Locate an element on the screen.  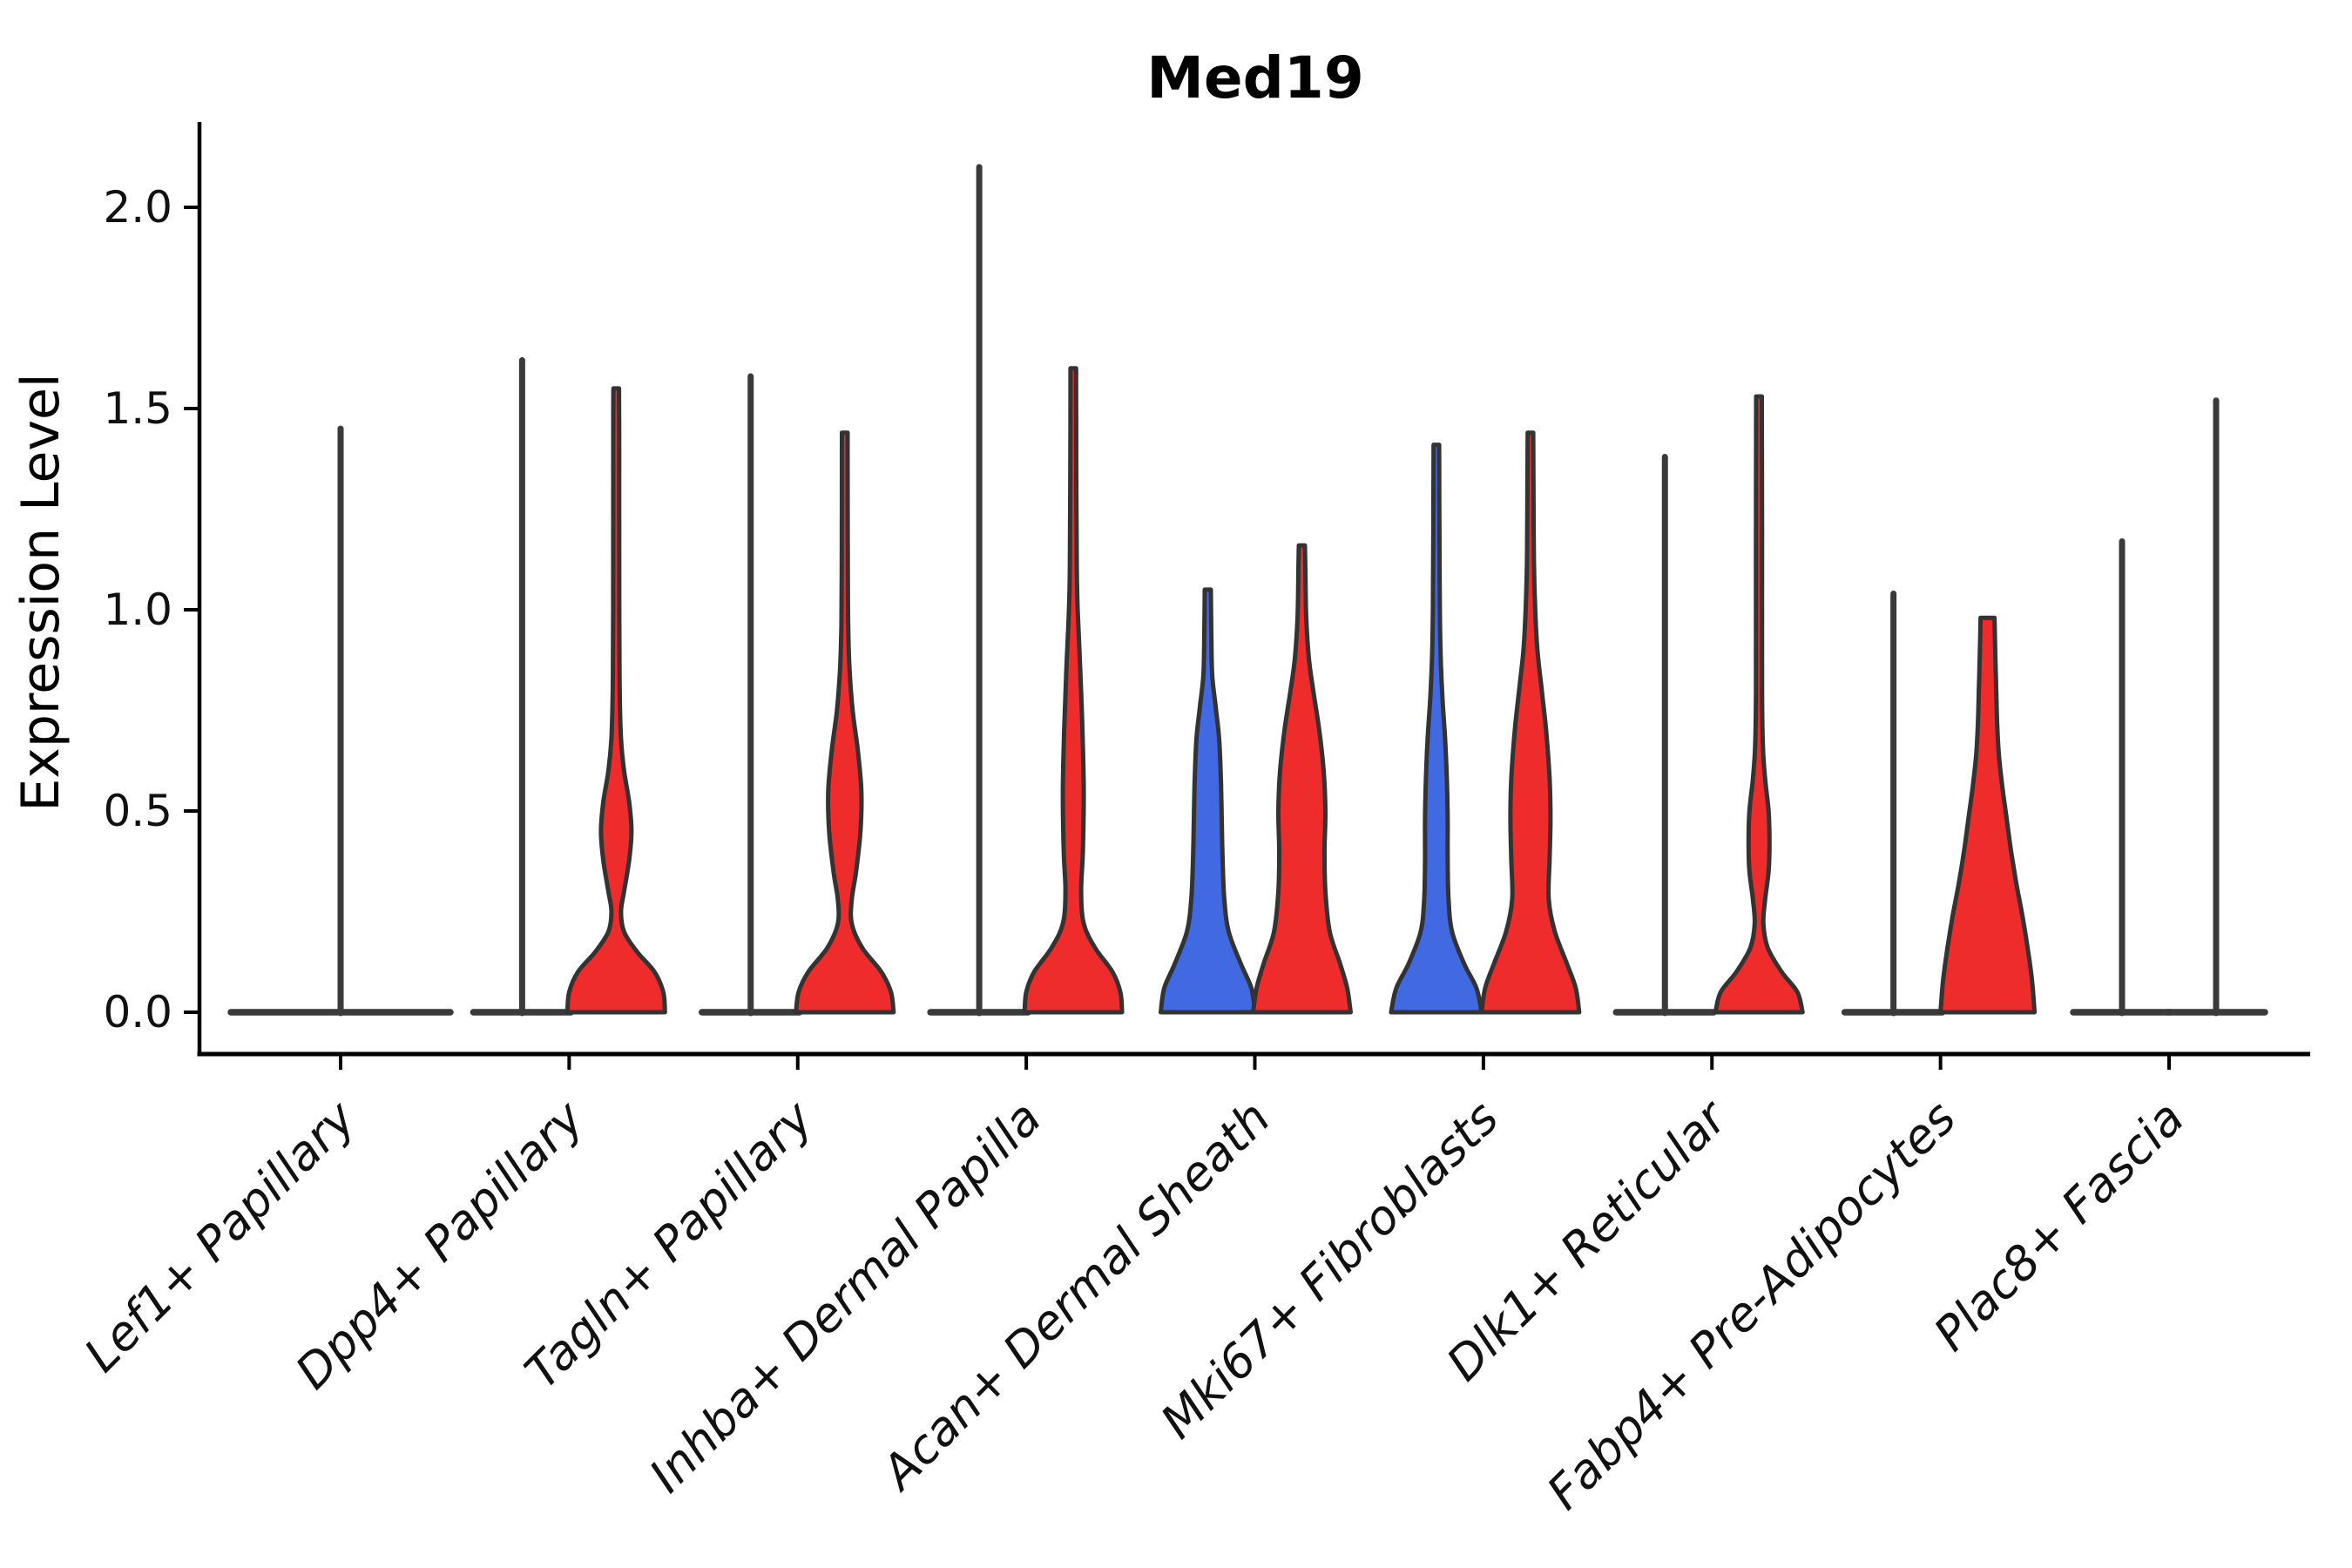
x-tick-label: Acan+ Dermal Sheath is located at coordinates (1075, 1296).